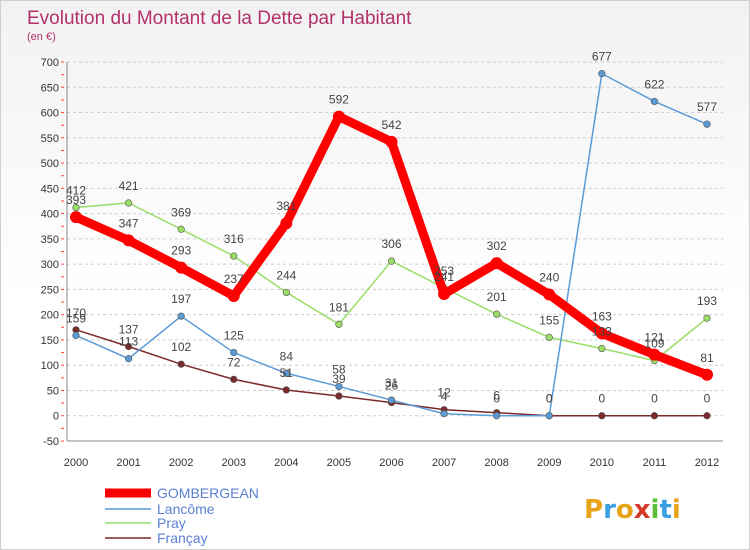  I want to click on y-tick-label: -50, so click(51, 442).